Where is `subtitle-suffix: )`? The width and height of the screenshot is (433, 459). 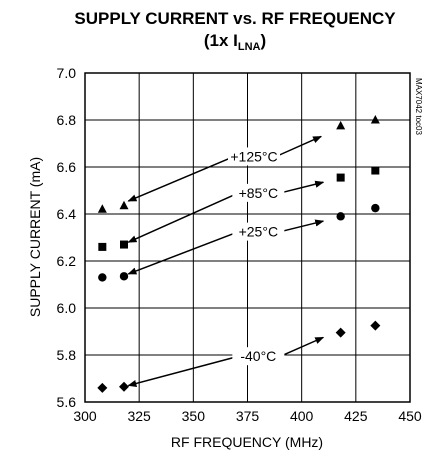 subtitle-suffix: ) is located at coordinates (263, 40).